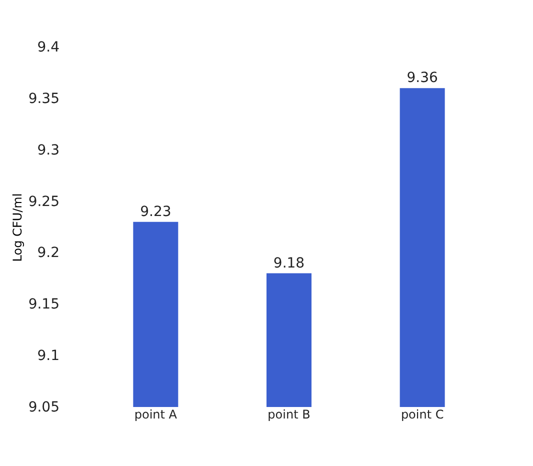  What do you see at coordinates (289, 263) in the screenshot?
I see `data-label: 9.18` at bounding box center [289, 263].